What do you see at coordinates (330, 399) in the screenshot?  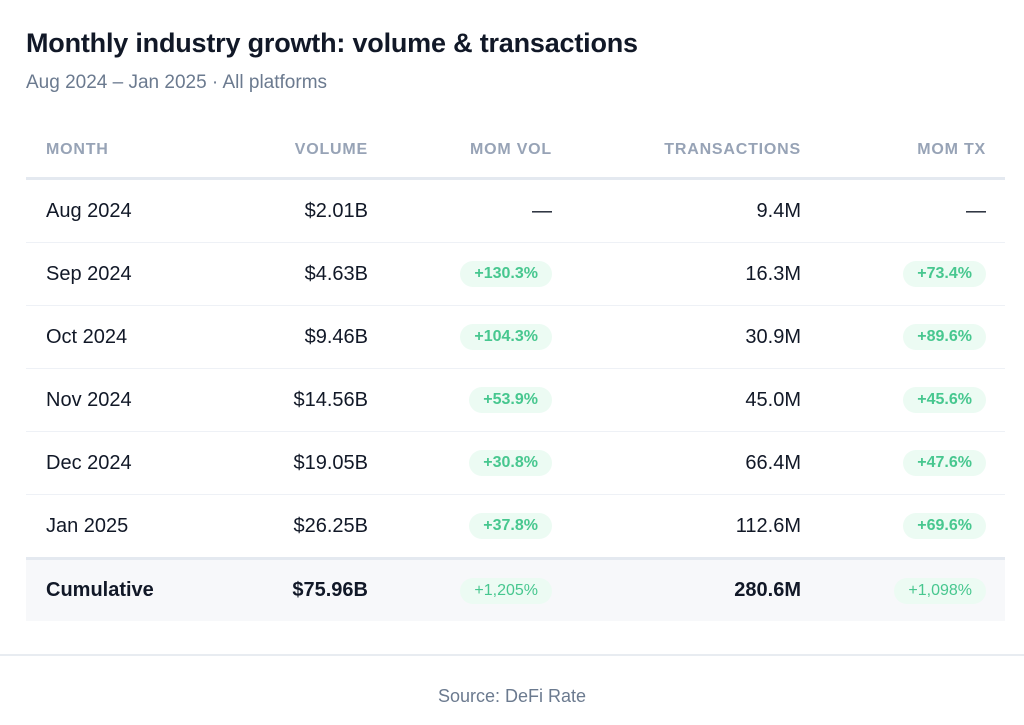 I see `volume-cell: $14.56B` at bounding box center [330, 399].